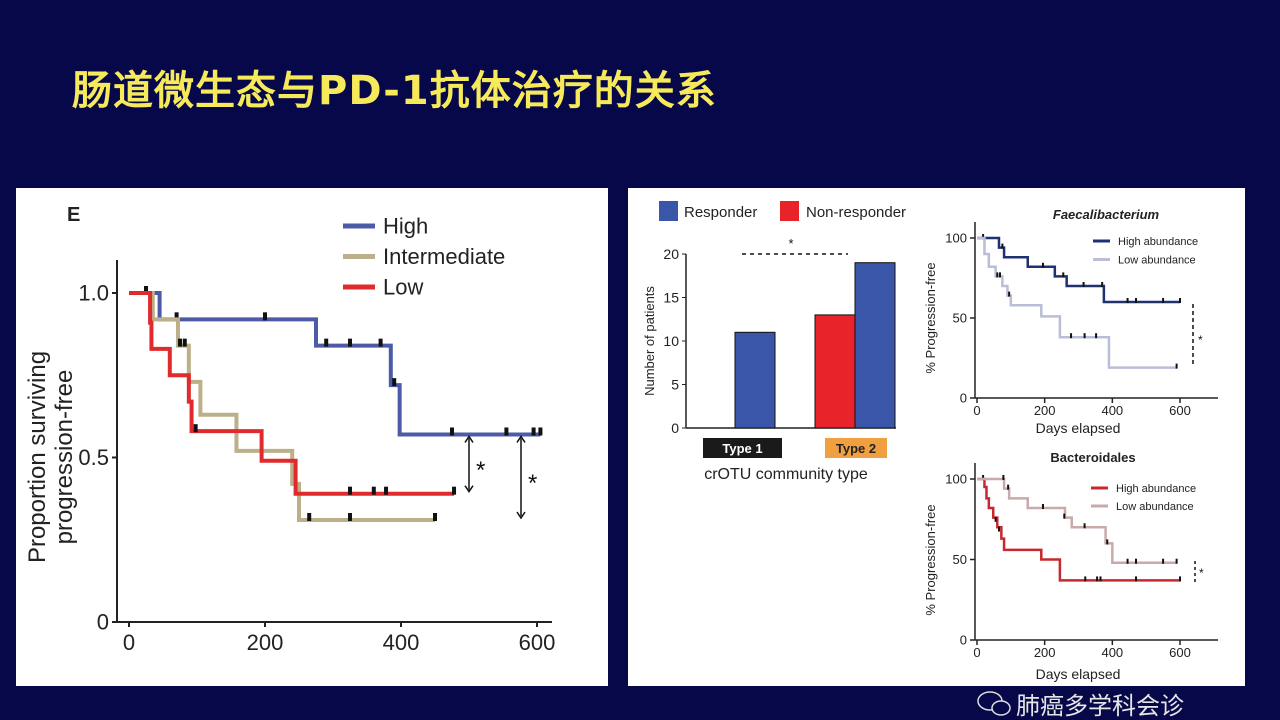 The image size is (1280, 720). I want to click on x-tick-label: 600, so click(1180, 652).